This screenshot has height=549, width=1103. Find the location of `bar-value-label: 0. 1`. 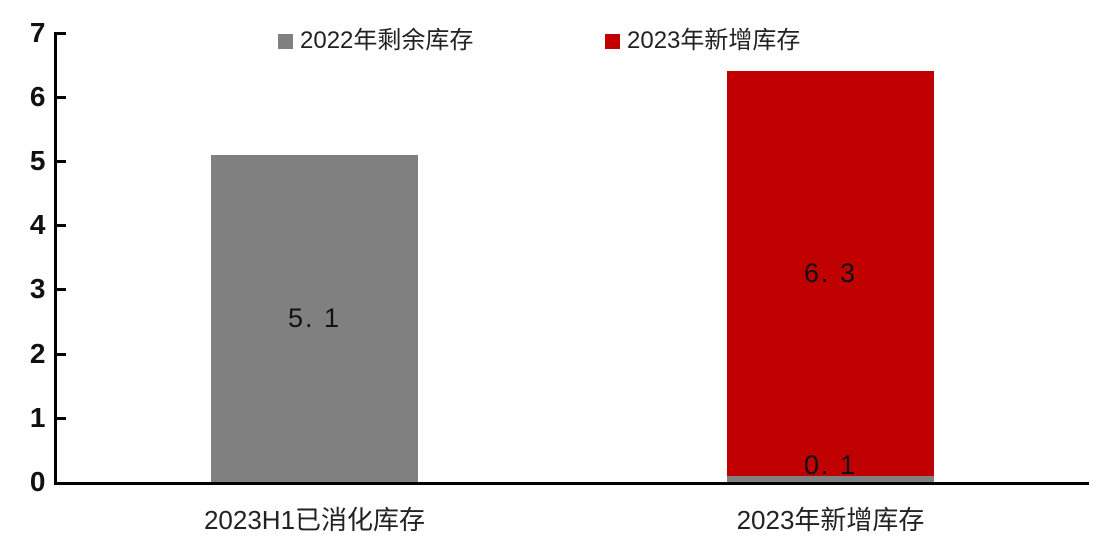

bar-value-label: 0. 1 is located at coordinates (830, 464).